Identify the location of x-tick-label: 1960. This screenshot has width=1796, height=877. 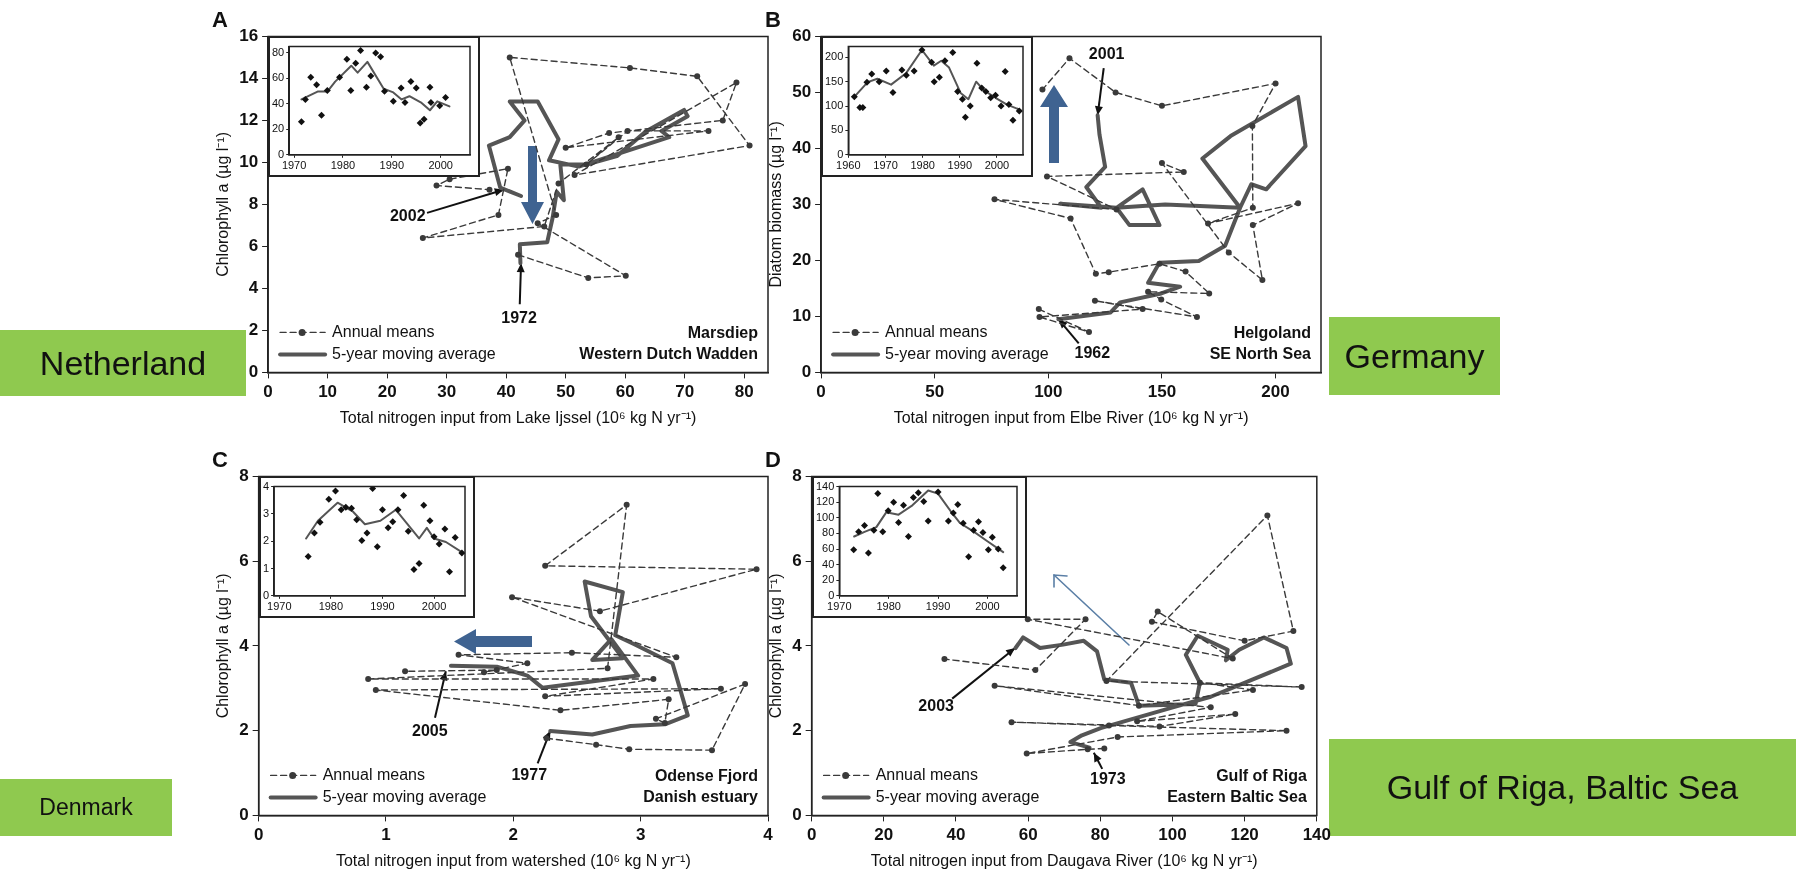
(848, 165).